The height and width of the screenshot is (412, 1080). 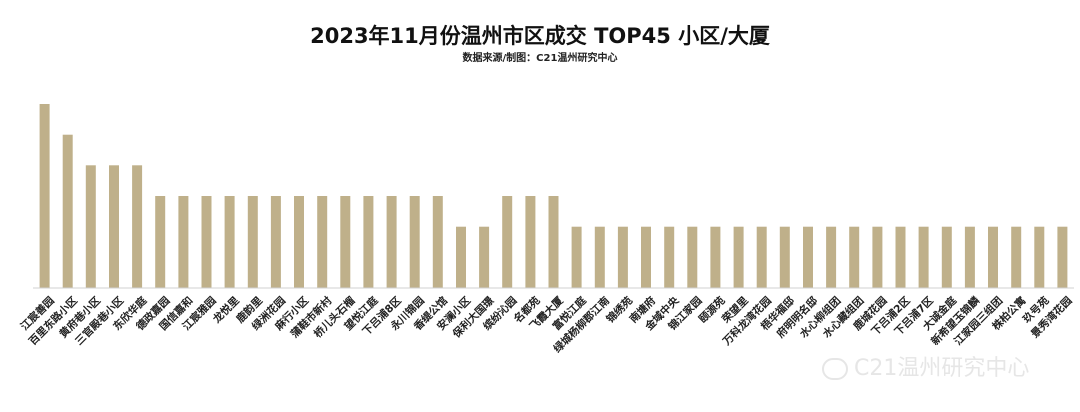 I want to click on chart-title: 2023年11月份温州市区成交 TOP45 小区/大厦, so click(x=540, y=36).